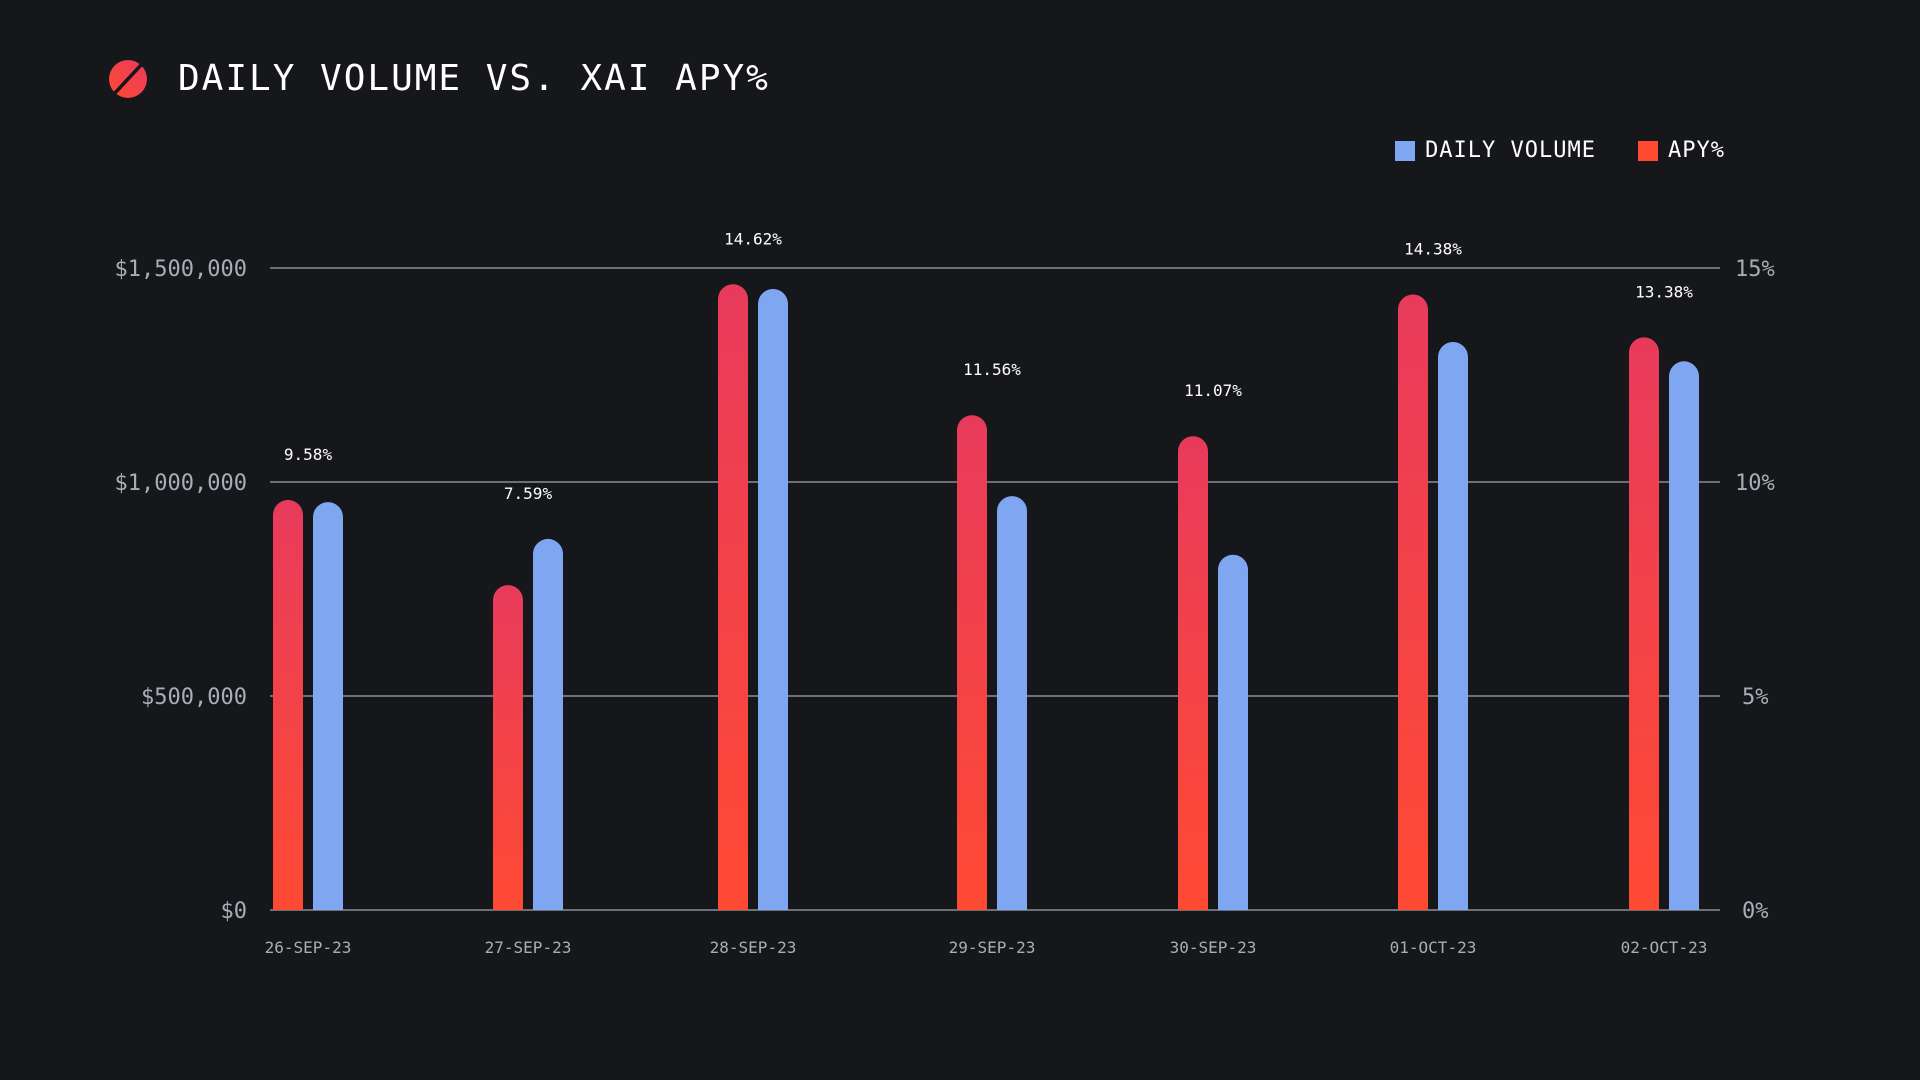  What do you see at coordinates (128, 78) in the screenshot?
I see `slashed-circle-icon` at bounding box center [128, 78].